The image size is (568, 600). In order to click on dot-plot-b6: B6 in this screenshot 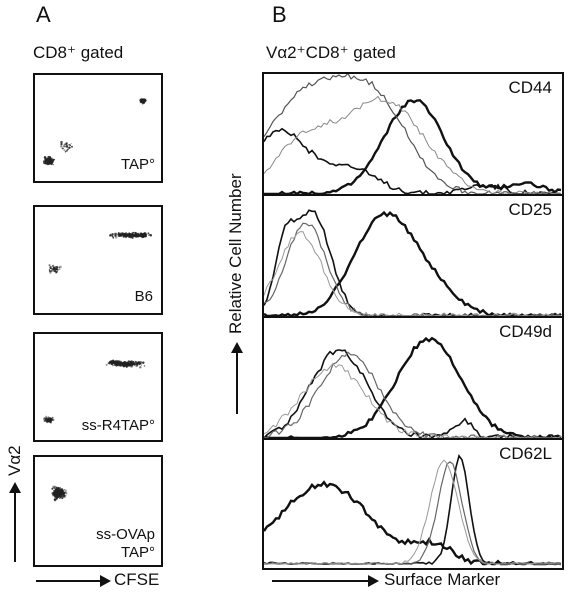, I will do `click(98, 260)`.